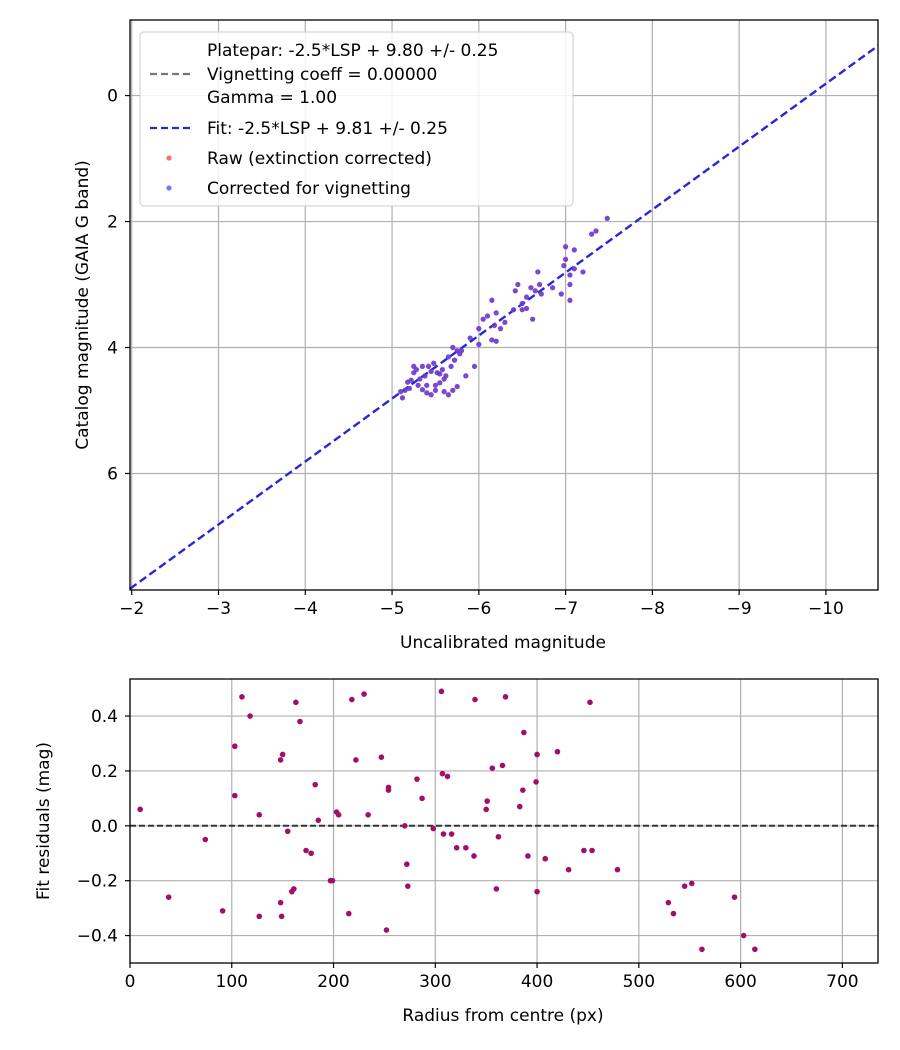  What do you see at coordinates (322, 75) in the screenshot?
I see `legend-entry-vignetting: Vignetting coeff = 0.00000` at bounding box center [322, 75].